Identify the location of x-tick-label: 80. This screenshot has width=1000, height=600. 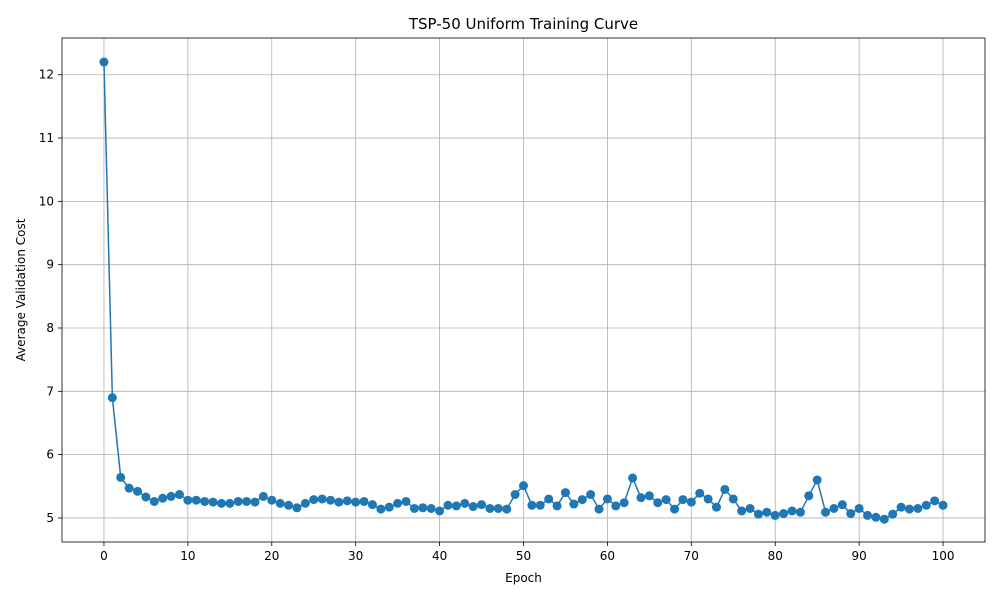
(775, 556).